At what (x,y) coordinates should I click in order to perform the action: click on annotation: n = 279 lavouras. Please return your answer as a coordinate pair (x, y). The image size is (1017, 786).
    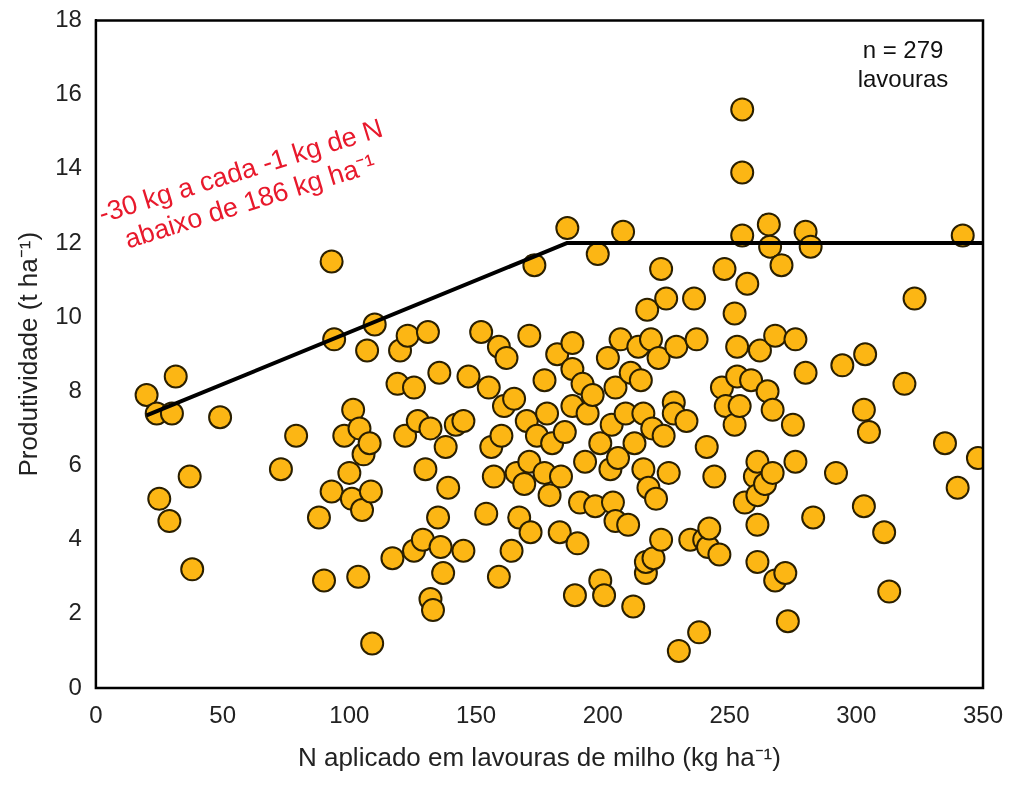
    Looking at the image, I should click on (903, 64).